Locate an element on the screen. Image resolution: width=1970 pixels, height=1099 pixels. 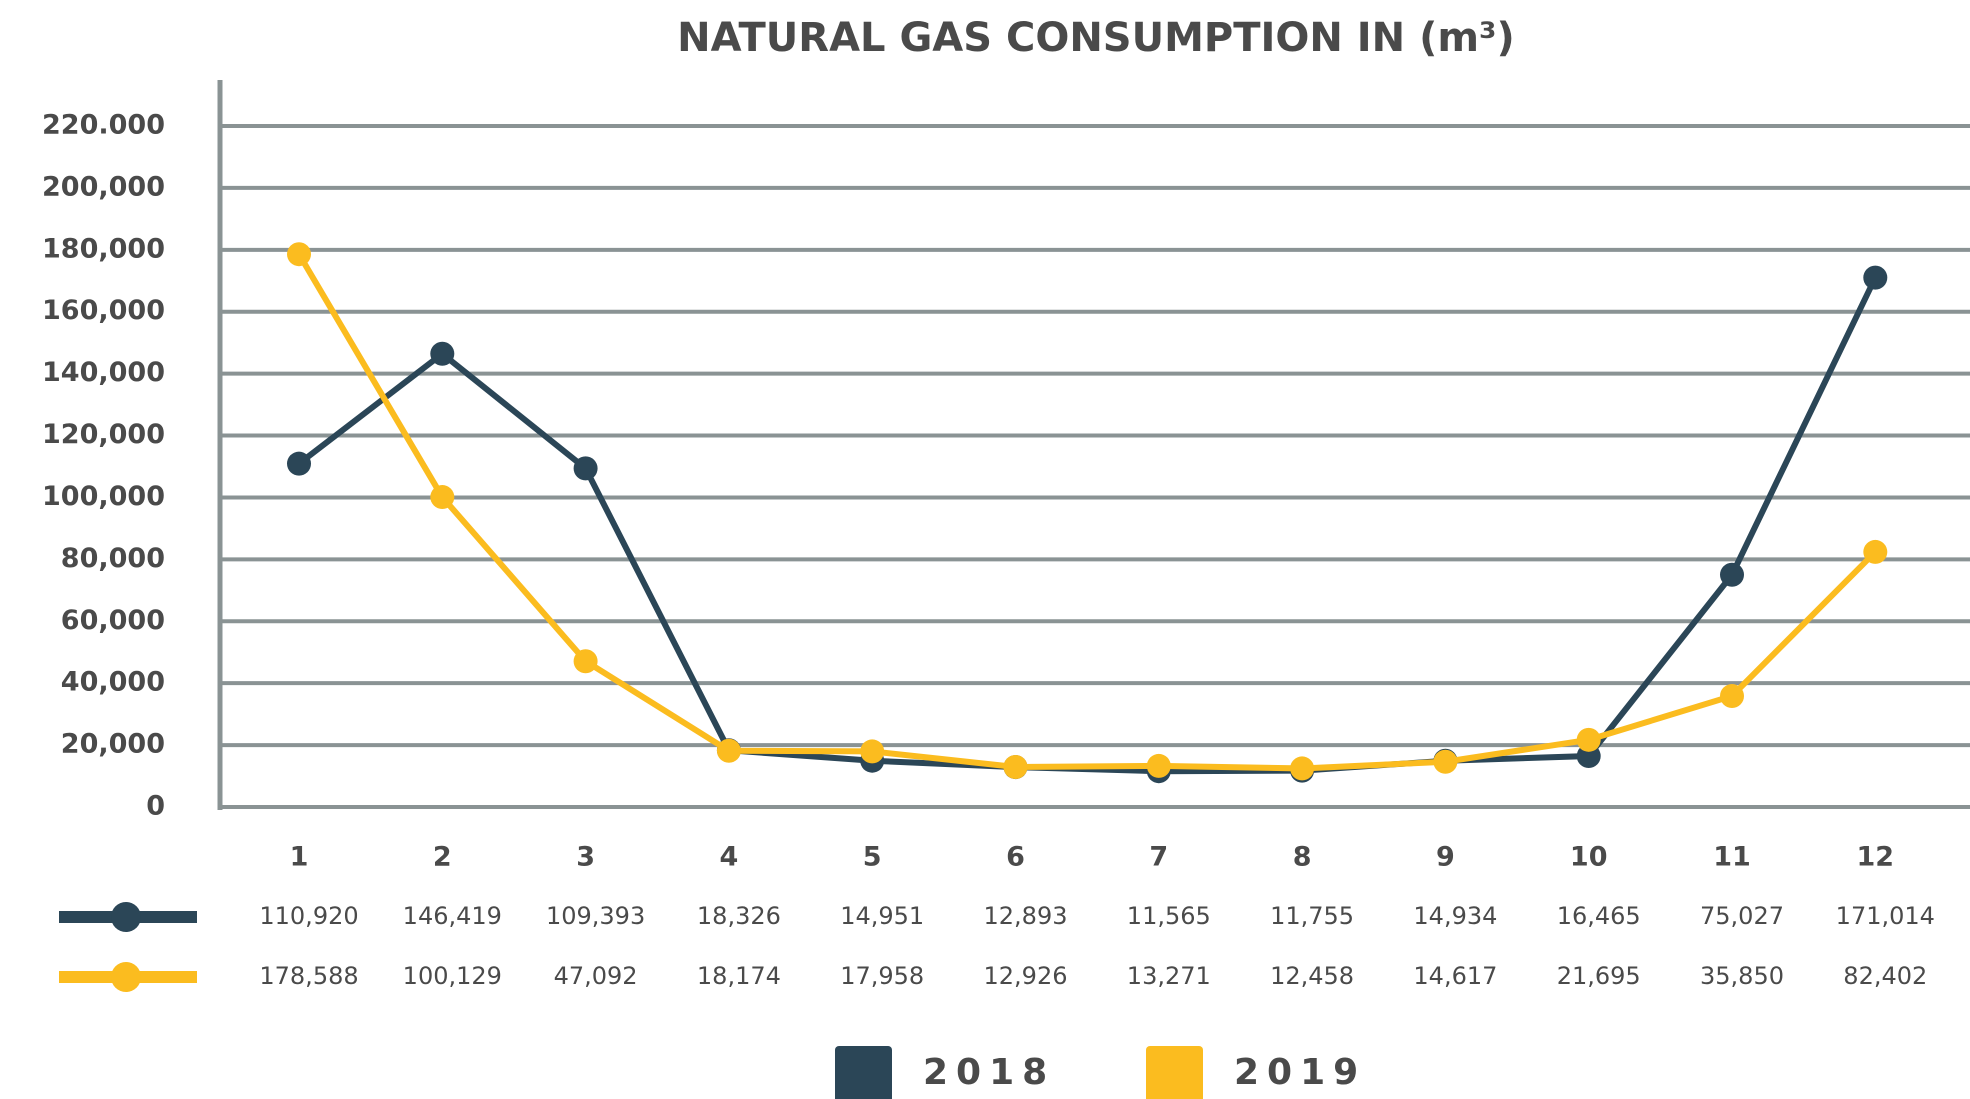
value-label: 11,755 is located at coordinates (1312, 916).